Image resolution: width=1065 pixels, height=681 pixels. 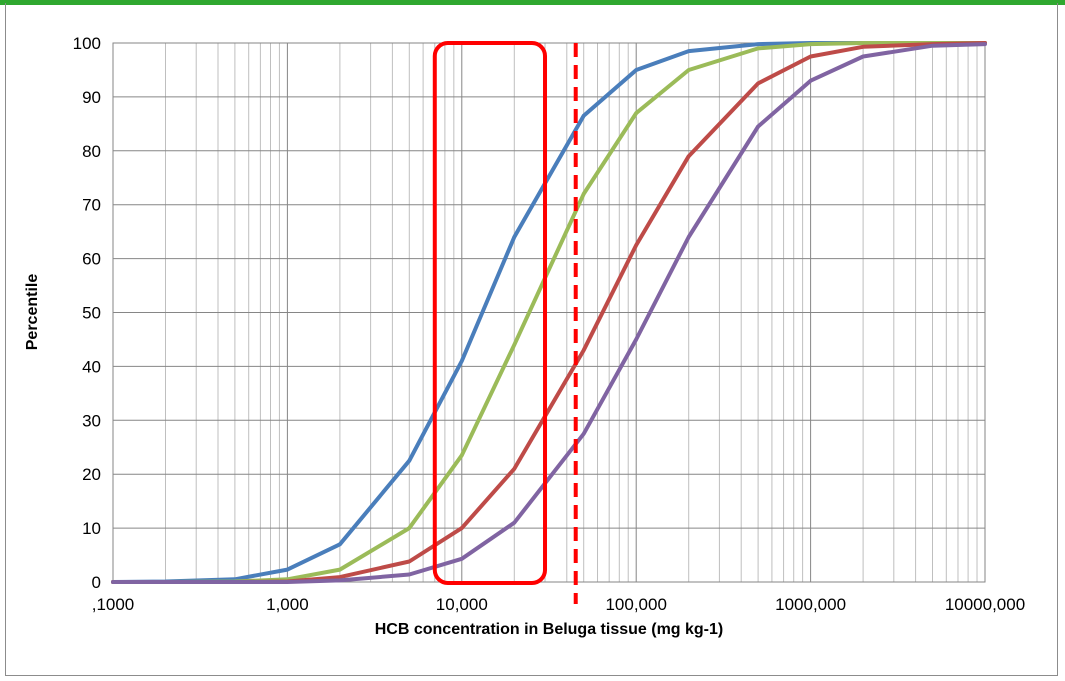 I want to click on y-tick-label: 50, so click(x=91, y=313).